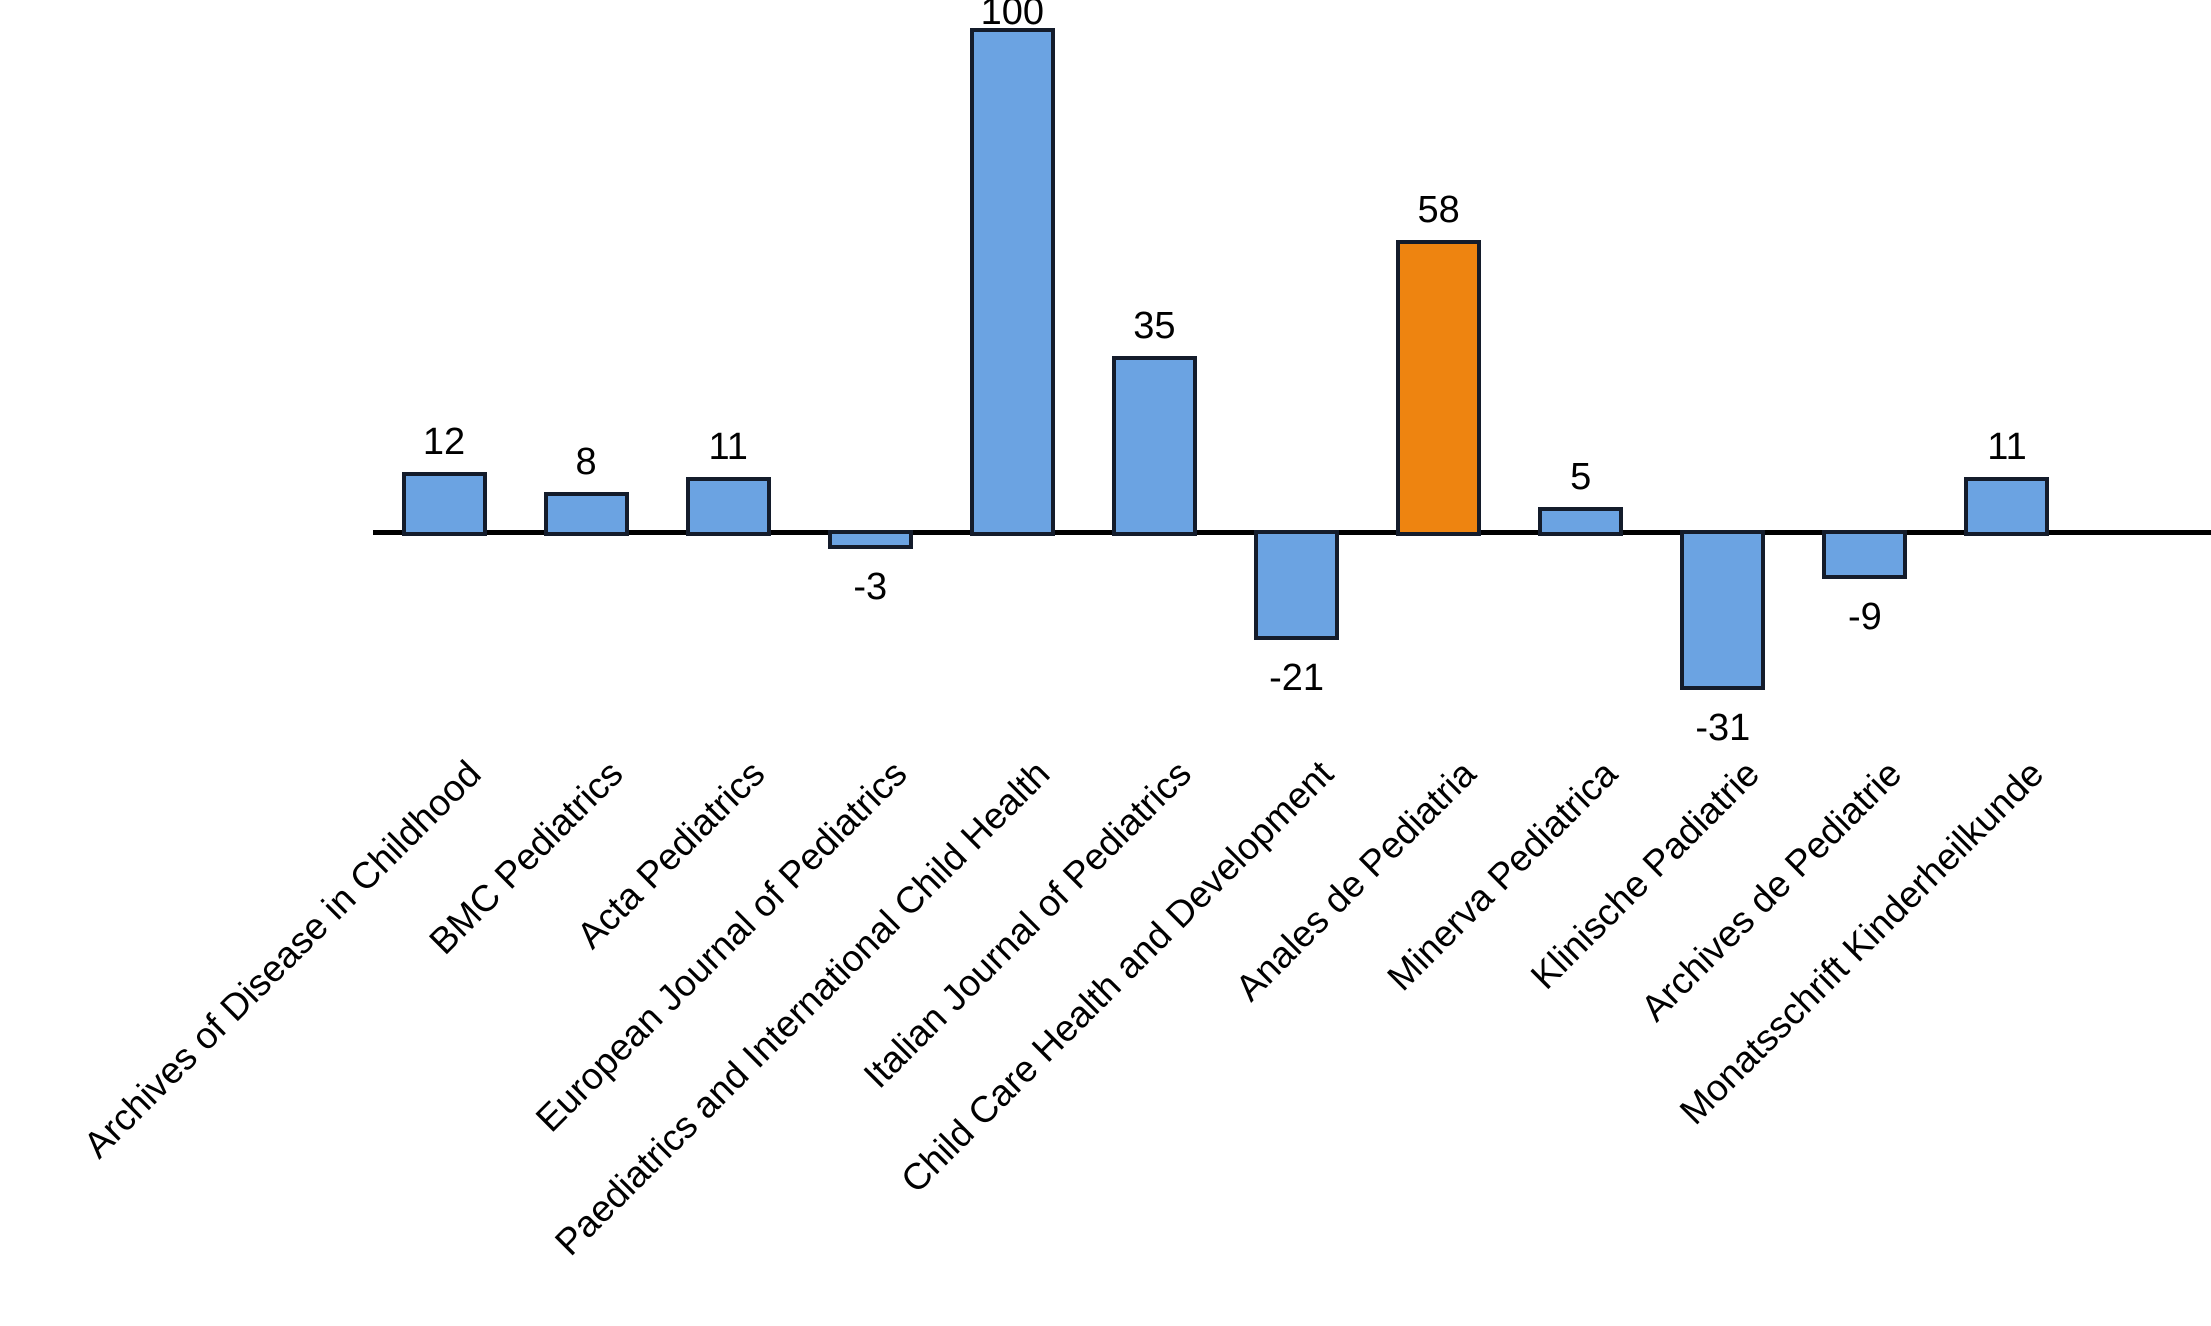  I want to click on bar-value-label: -21, so click(1296, 677).